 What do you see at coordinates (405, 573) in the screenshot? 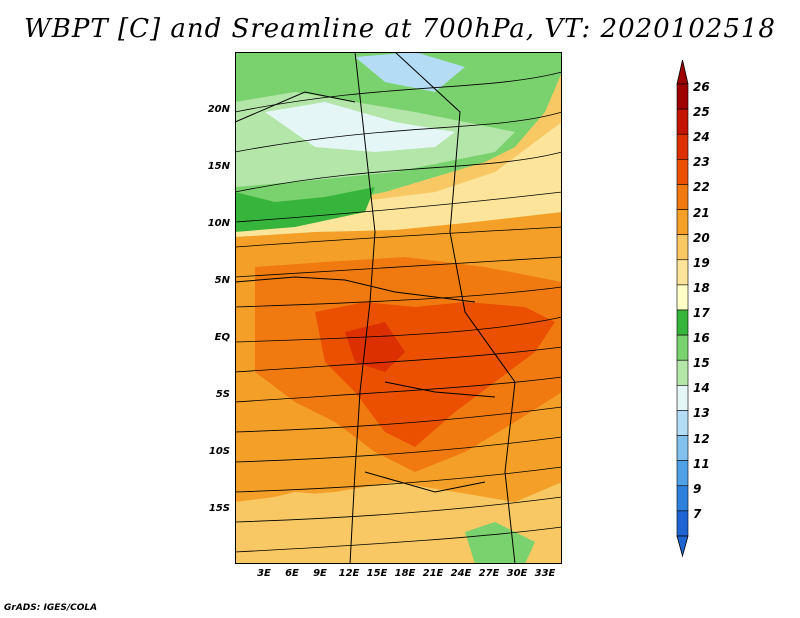
I see `lon-label: 18E` at bounding box center [405, 573].